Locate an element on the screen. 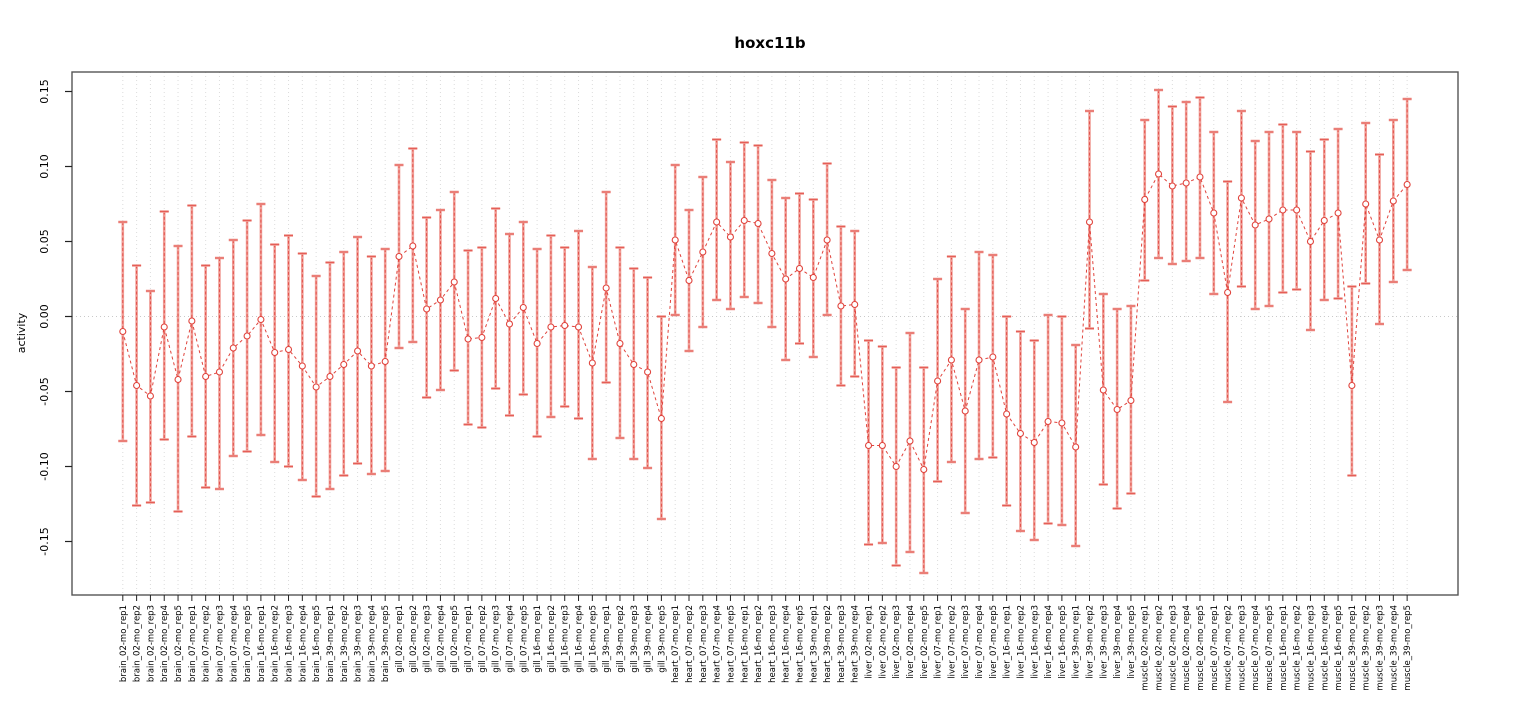 The width and height of the screenshot is (1530, 720). x-tick-label: heart_16-mo_rep3 is located at coordinates (773, 644).